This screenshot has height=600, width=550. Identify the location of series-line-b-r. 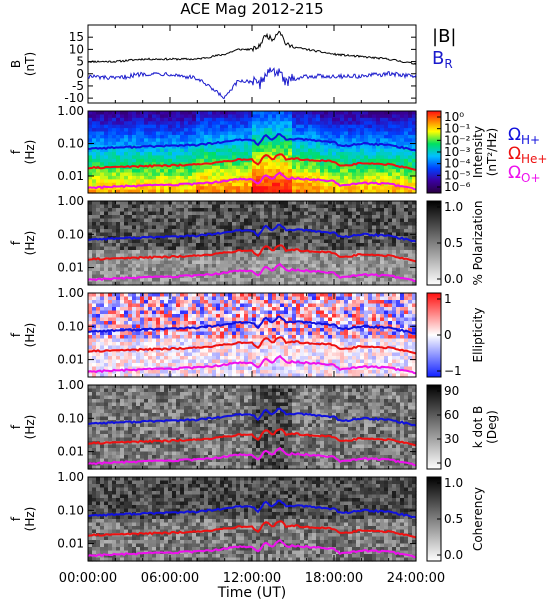
(252, 83).